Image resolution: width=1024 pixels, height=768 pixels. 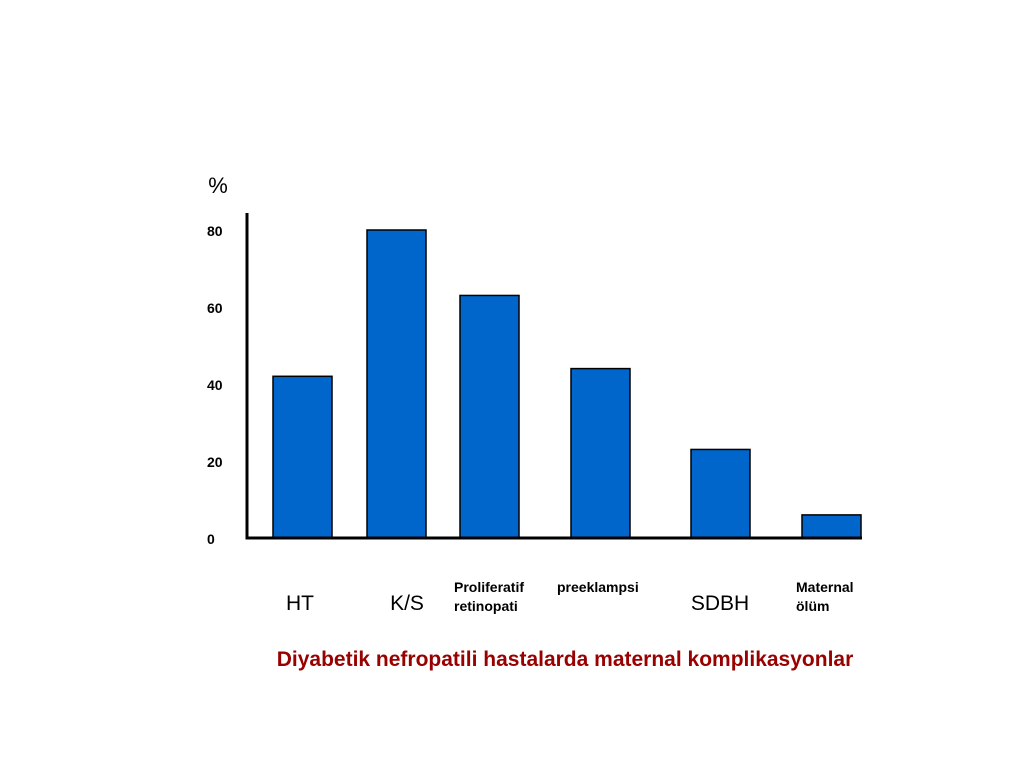 What do you see at coordinates (215, 385) in the screenshot?
I see `y-tick-label: 40` at bounding box center [215, 385].